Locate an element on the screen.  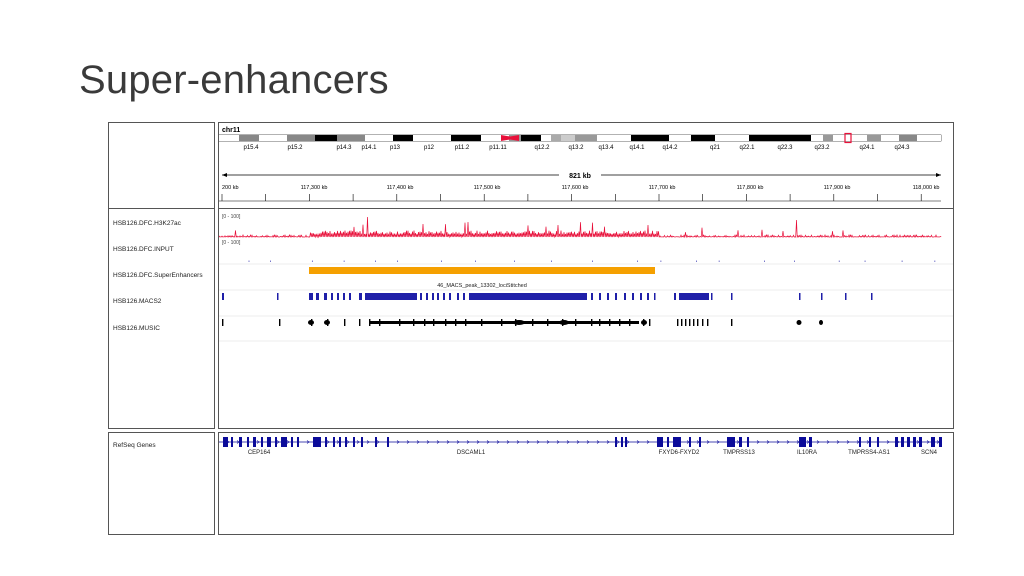
track-name-h3k27ac: HSB126.DFC.H3K27ac is located at coordinates (147, 223).